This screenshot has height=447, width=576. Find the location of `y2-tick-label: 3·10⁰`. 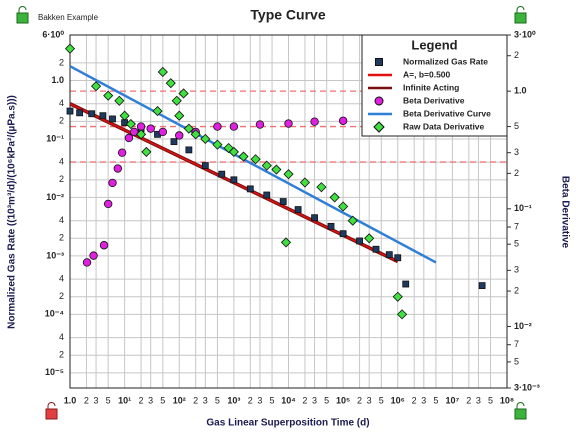

y2-tick-label: 3·10⁰ is located at coordinates (525, 34).